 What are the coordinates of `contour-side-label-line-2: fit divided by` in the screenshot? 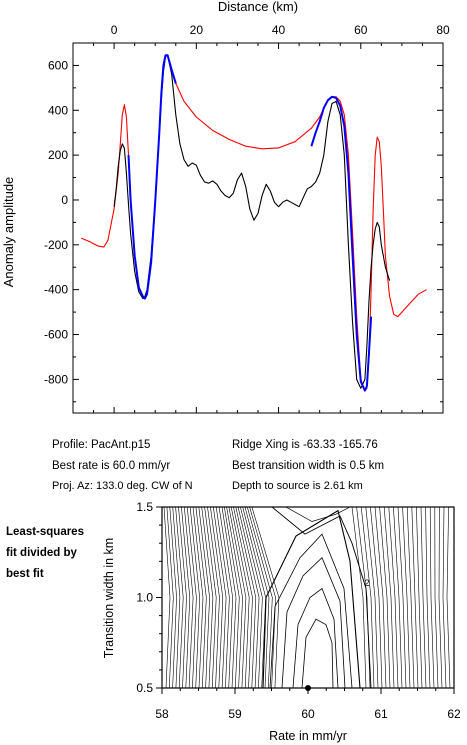 It's located at (42, 553).